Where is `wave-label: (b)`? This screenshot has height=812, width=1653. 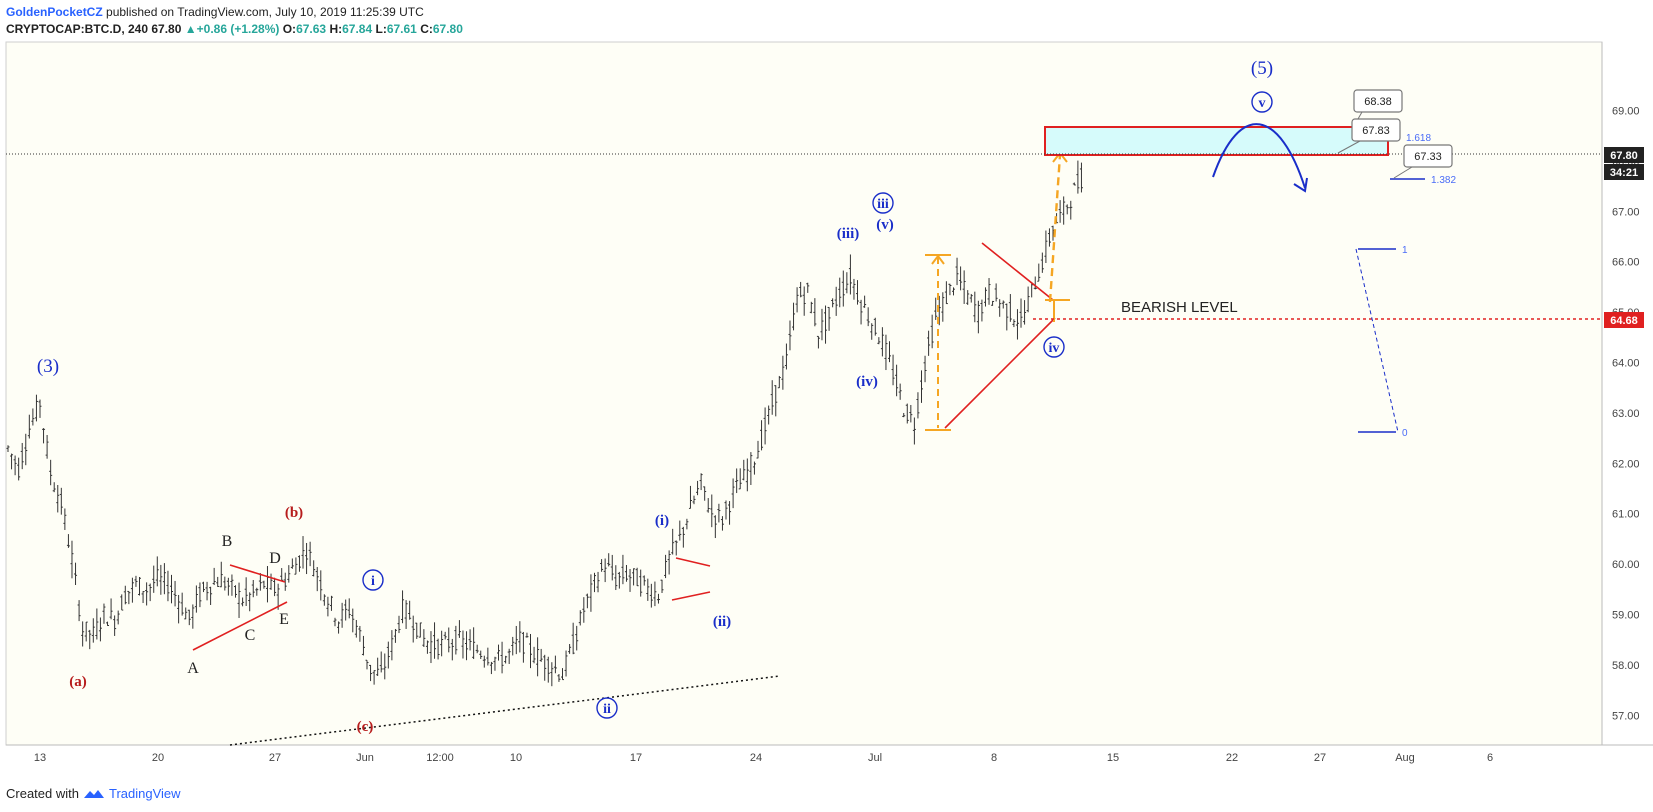 wave-label: (b) is located at coordinates (294, 513).